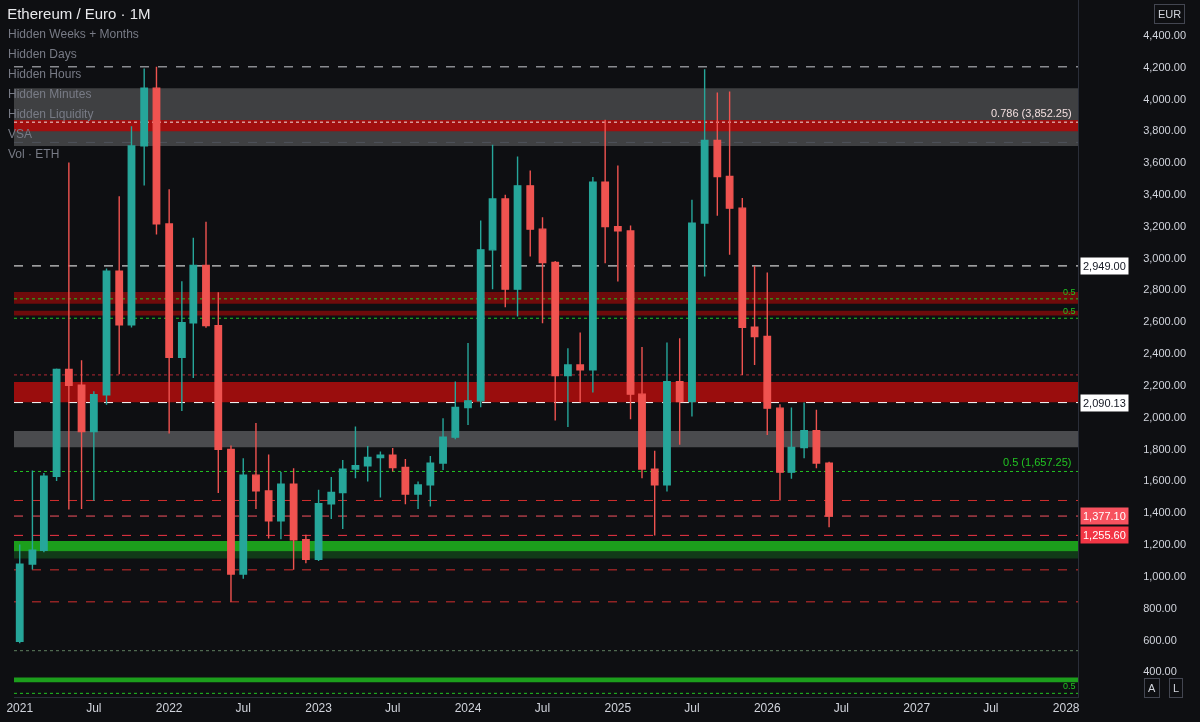 The height and width of the screenshot is (722, 1200). I want to click on text: EUR, so click(1170, 14).